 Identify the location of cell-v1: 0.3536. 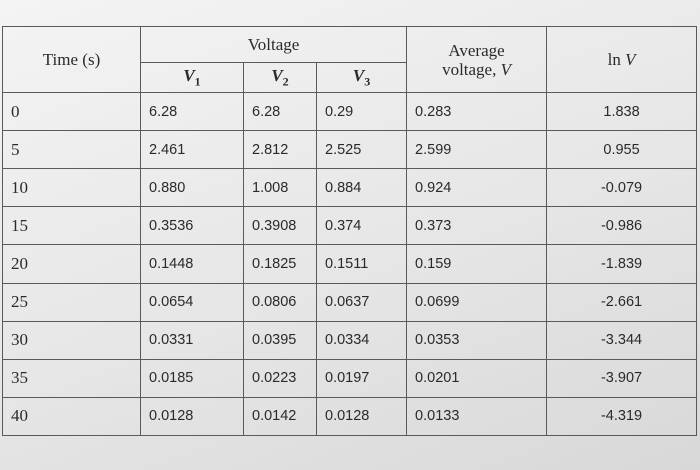
(192, 226).